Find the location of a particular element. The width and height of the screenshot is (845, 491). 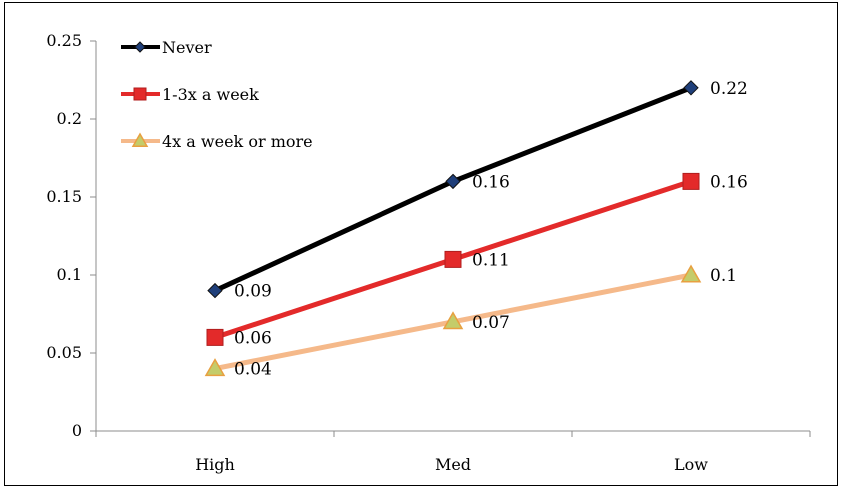

series-3: 0.04 0.07 0.1 is located at coordinates (471, 323).